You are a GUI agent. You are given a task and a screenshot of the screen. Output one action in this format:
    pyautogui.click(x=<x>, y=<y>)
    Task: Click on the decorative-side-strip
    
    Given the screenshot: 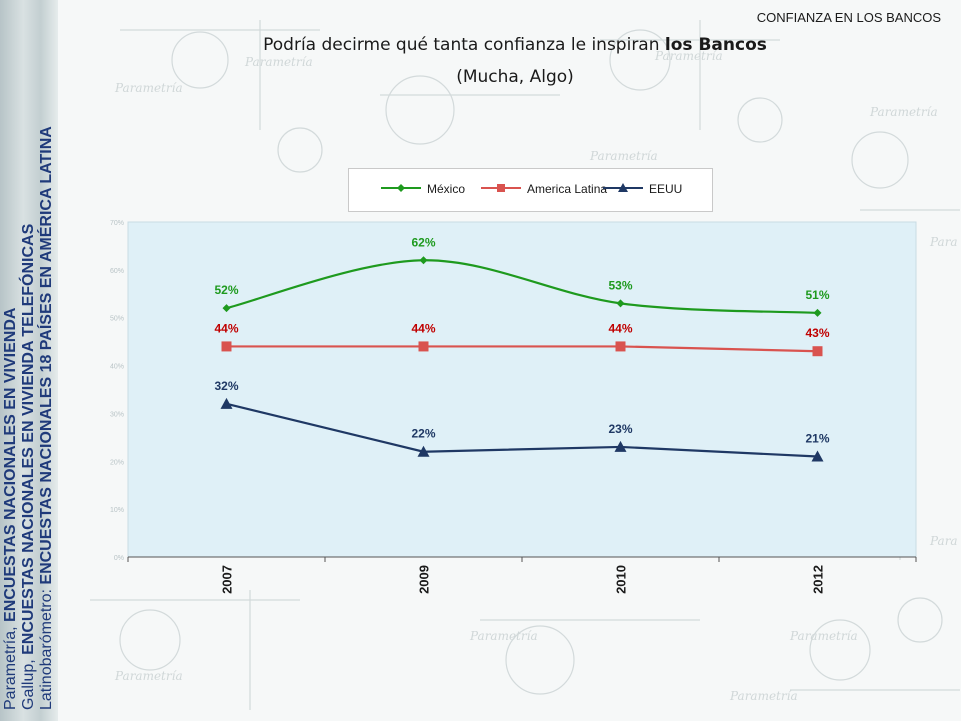 What is the action you would take?
    pyautogui.click(x=29, y=360)
    